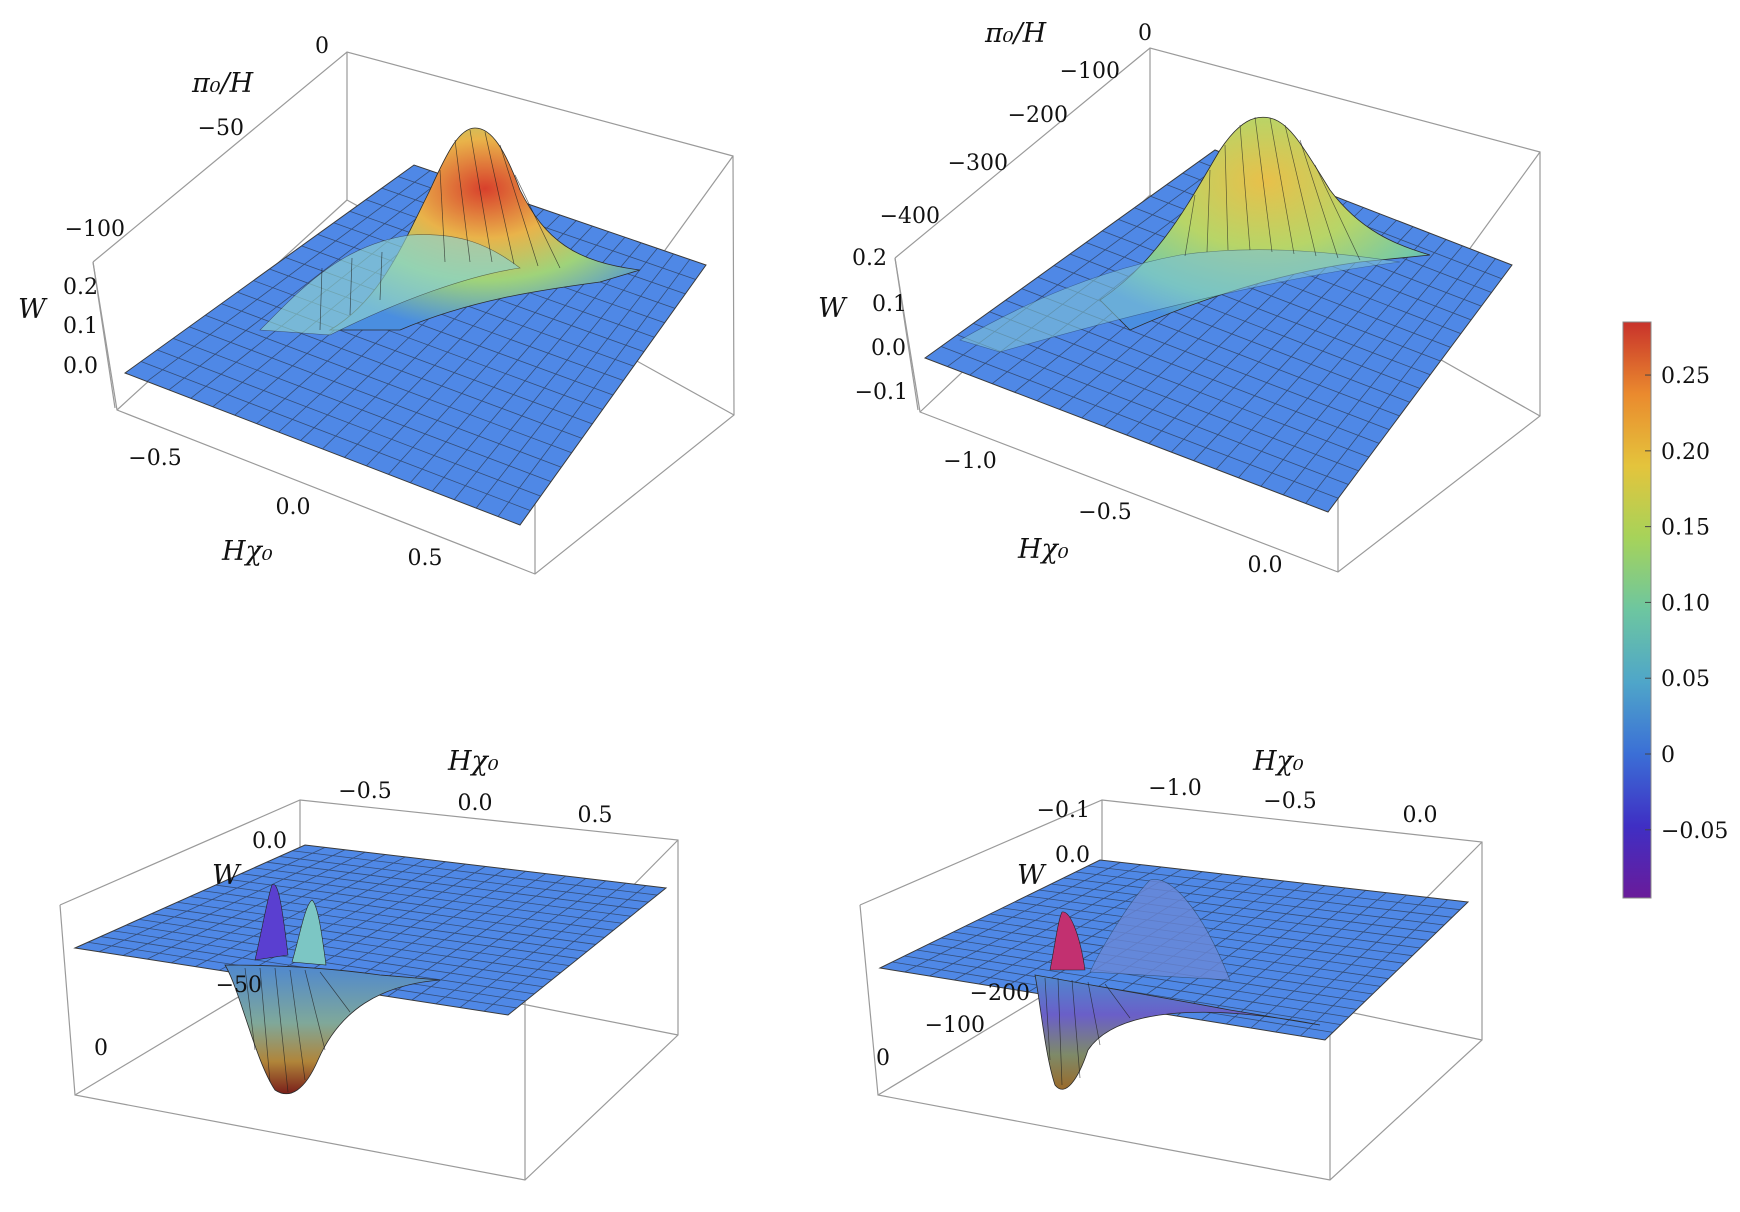 This screenshot has width=1740, height=1212. Describe the element at coordinates (1685, 452) in the screenshot. I see `colorbar-tick-label: 0.20` at that location.